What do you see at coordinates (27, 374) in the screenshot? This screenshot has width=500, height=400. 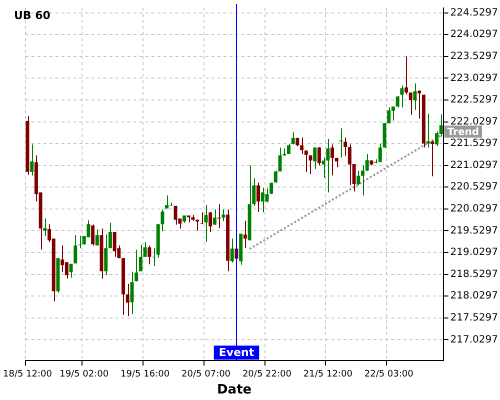 I see `x-tick-label: 18/5 12:00` at bounding box center [27, 374].